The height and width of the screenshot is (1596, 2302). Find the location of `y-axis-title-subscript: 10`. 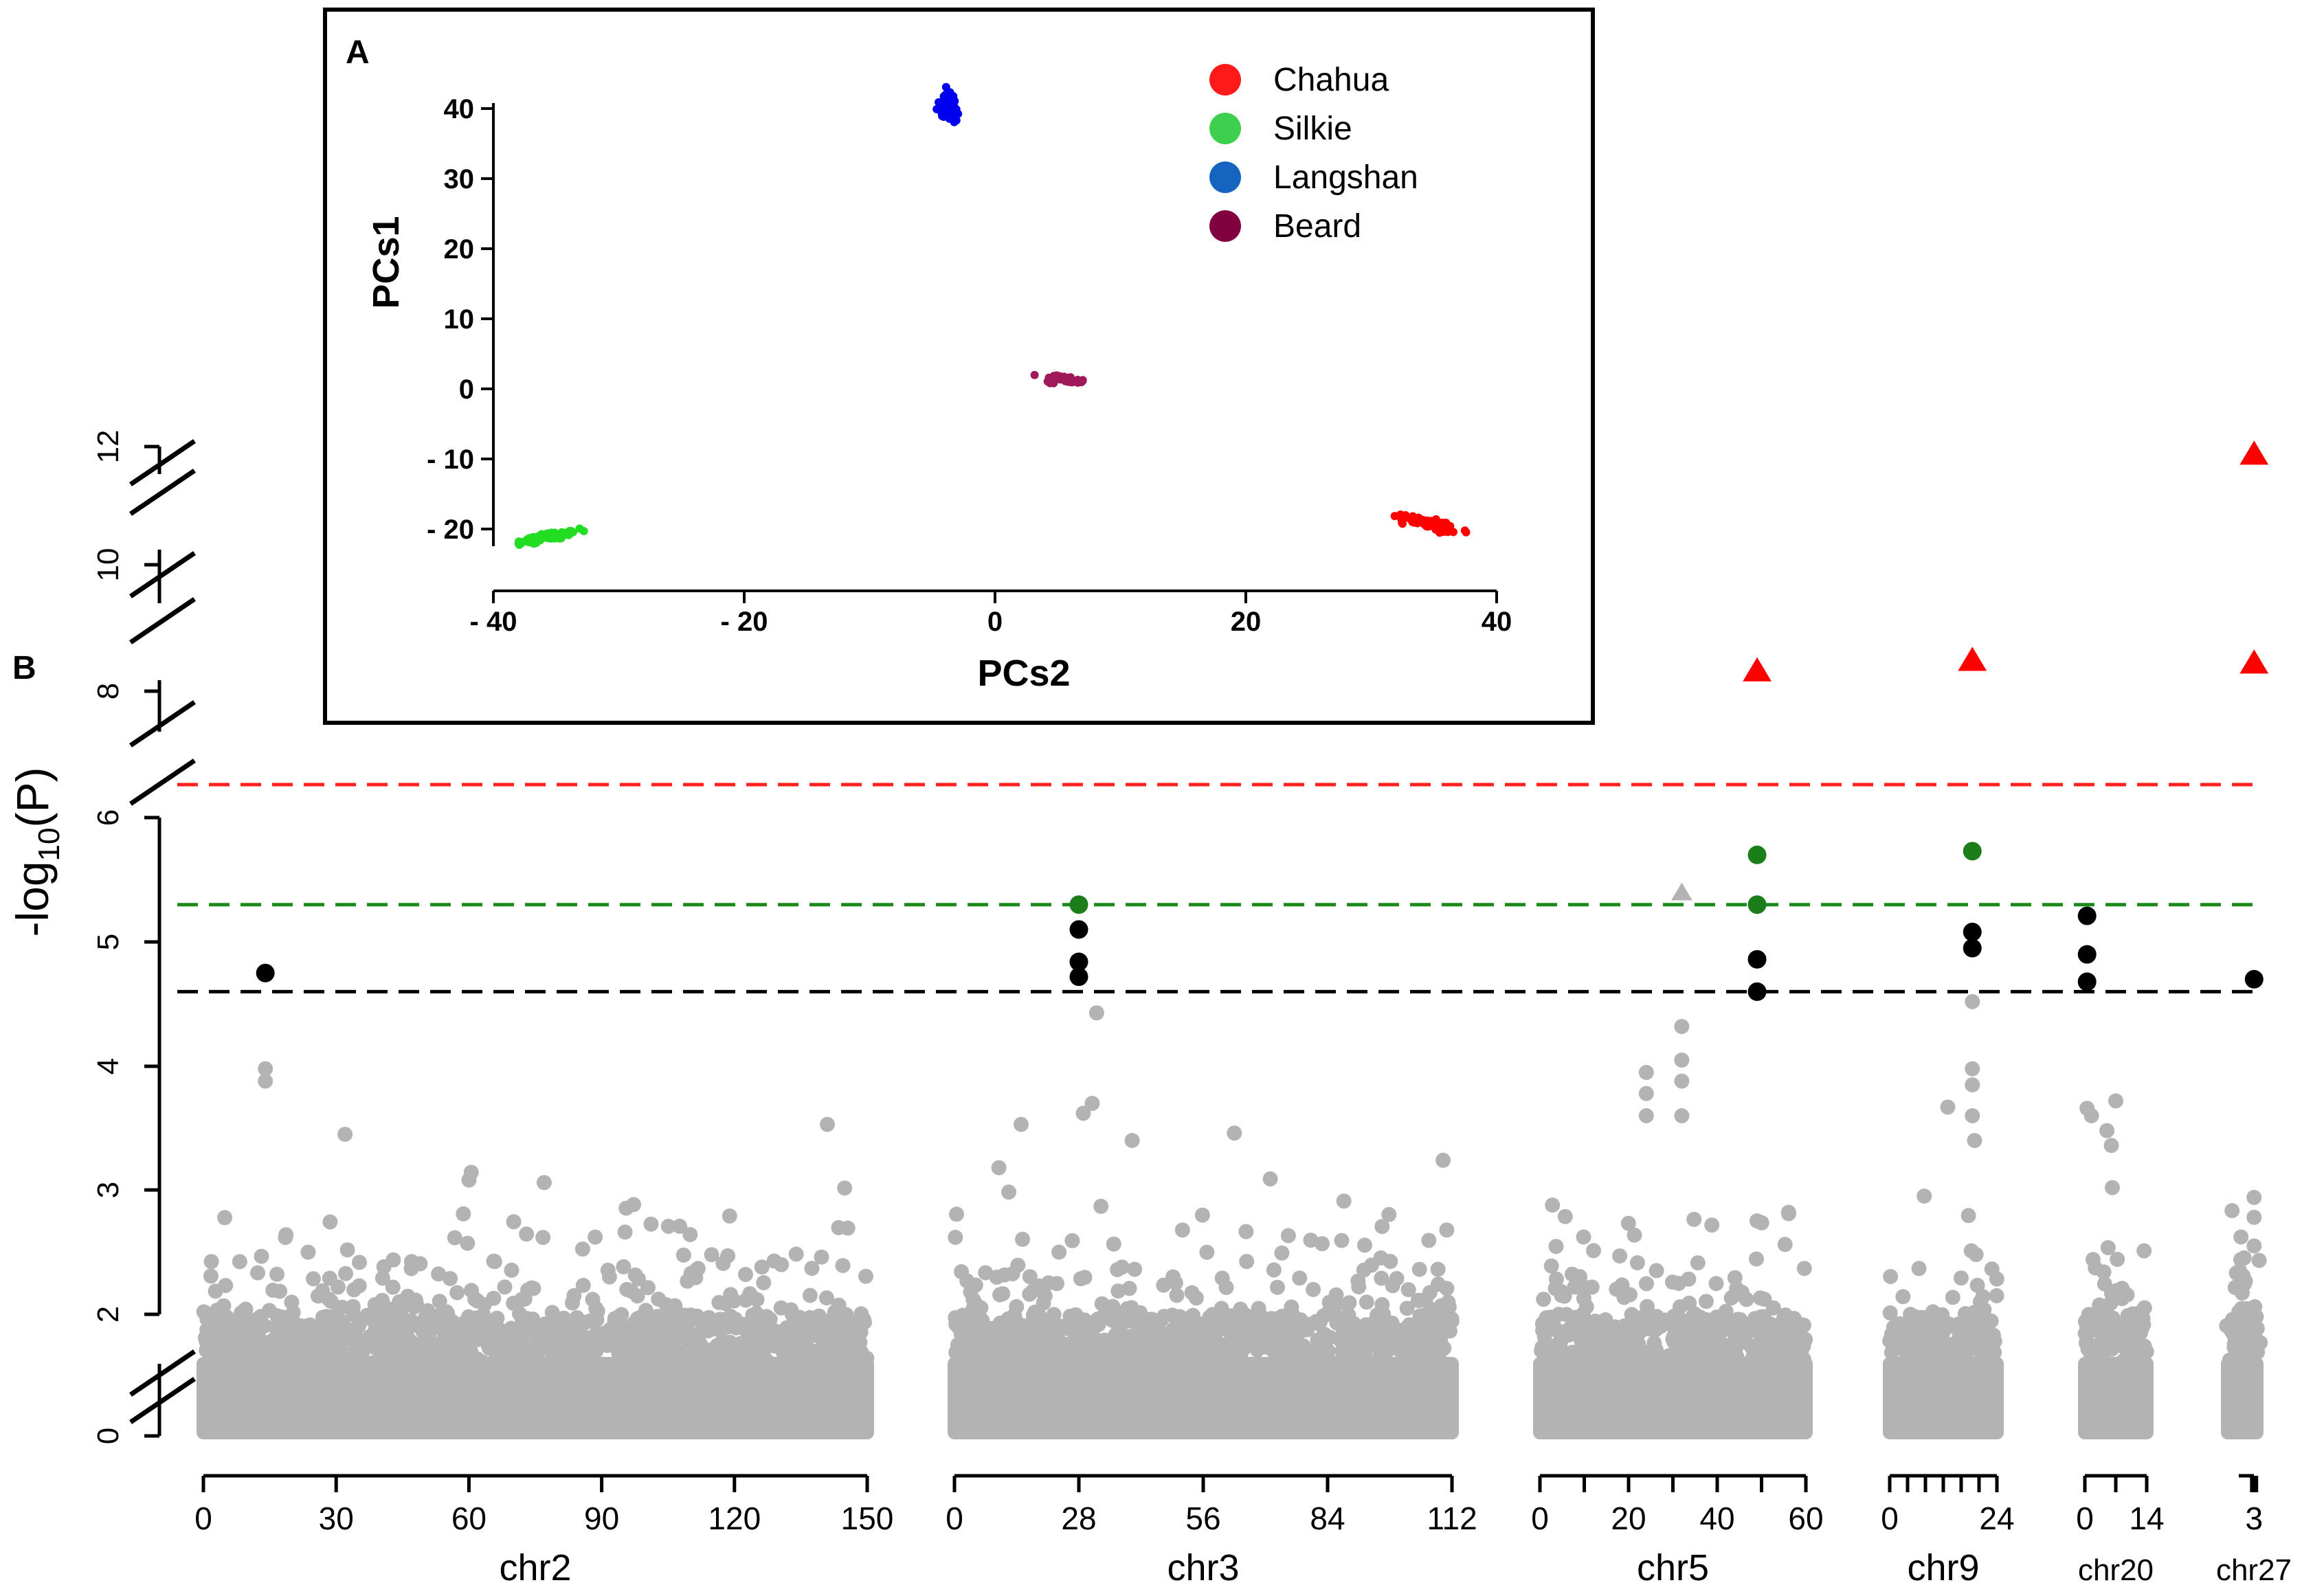

y-axis-title-subscript: 10 is located at coordinates (49, 844).